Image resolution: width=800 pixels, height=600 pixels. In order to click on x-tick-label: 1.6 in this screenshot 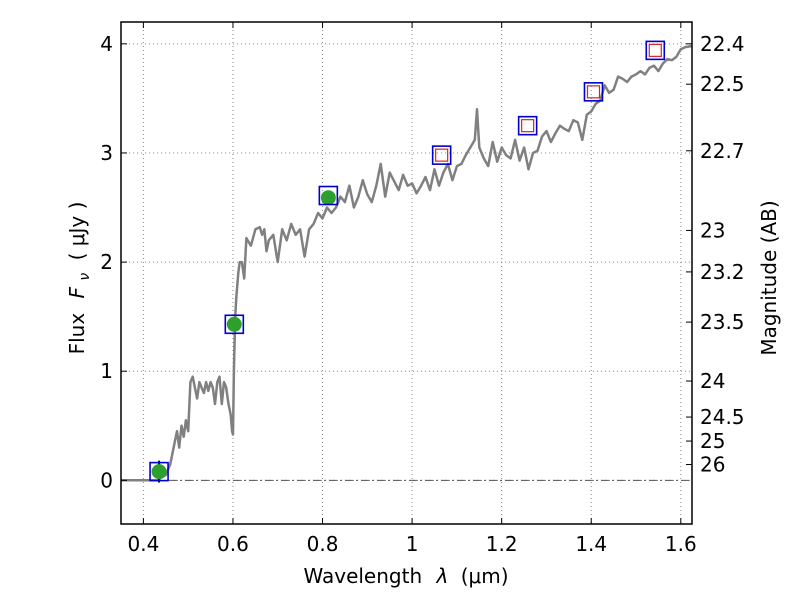, I will do `click(681, 544)`.